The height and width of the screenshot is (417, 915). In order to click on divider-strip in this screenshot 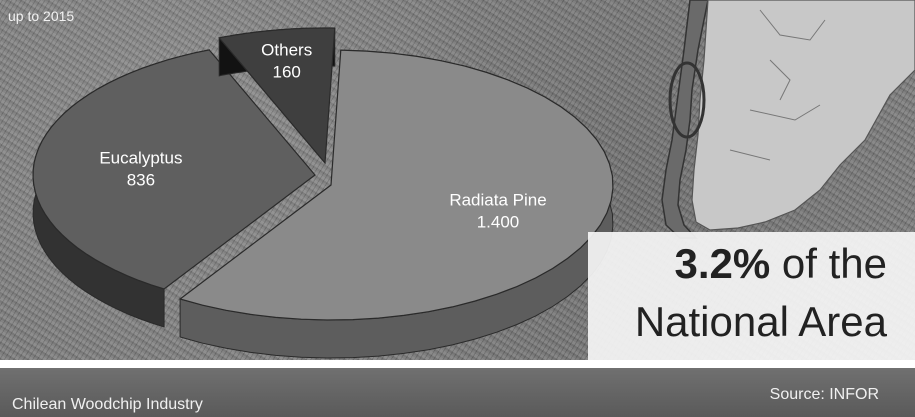, I will do `click(457, 364)`.